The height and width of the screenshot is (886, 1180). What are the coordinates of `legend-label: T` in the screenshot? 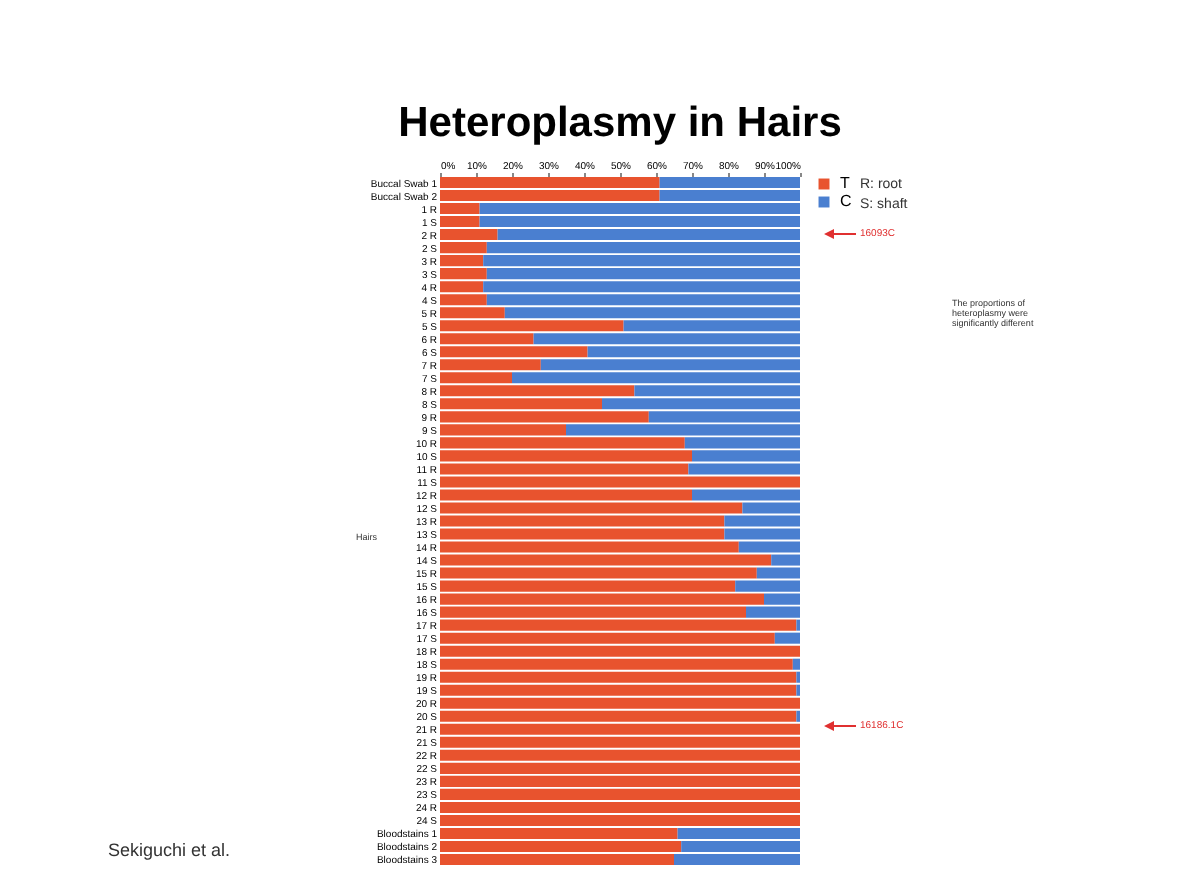 It's located at (845, 183).